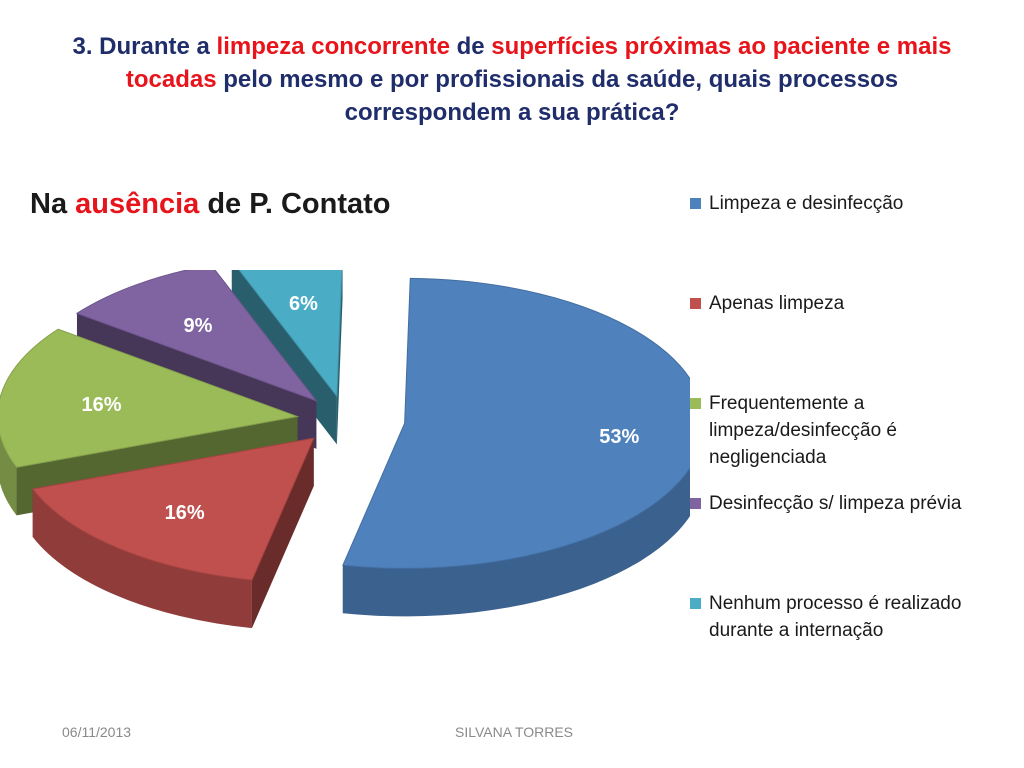 The width and height of the screenshot is (1024, 768). Describe the element at coordinates (806, 203) in the screenshot. I see `legend-label: Limpeza e desinfecção` at that location.